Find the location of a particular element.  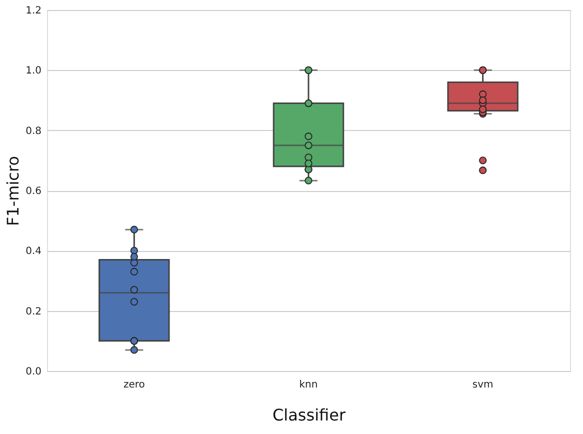

y-tick-label: 1.0 is located at coordinates (34, 71).